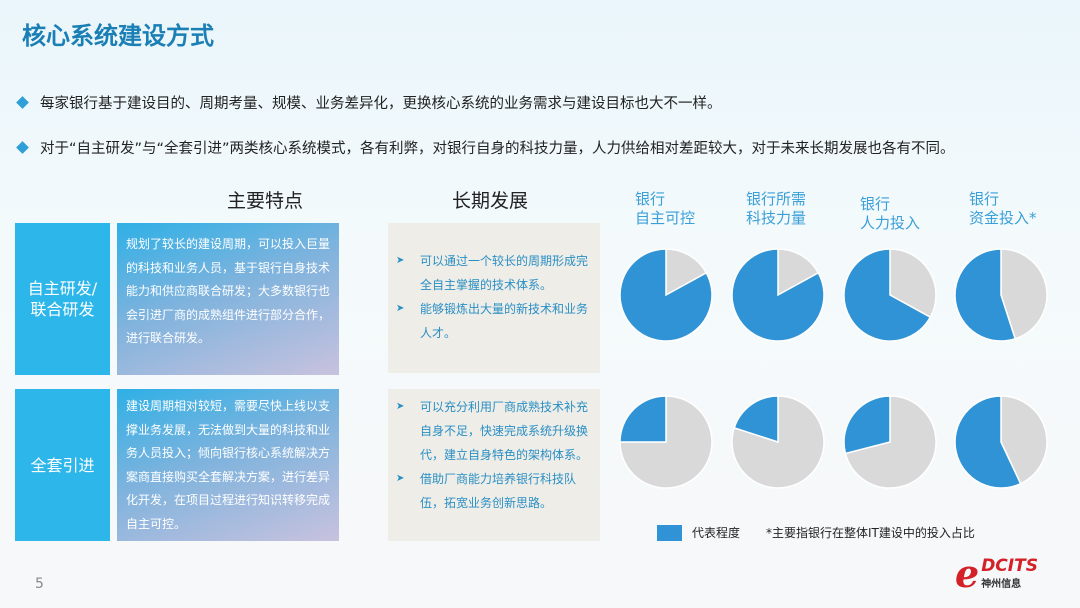  What do you see at coordinates (494, 321) in the screenshot?
I see `development-item: ➤ 能够锻炼出大量的新技术和业务人才。` at bounding box center [494, 321].